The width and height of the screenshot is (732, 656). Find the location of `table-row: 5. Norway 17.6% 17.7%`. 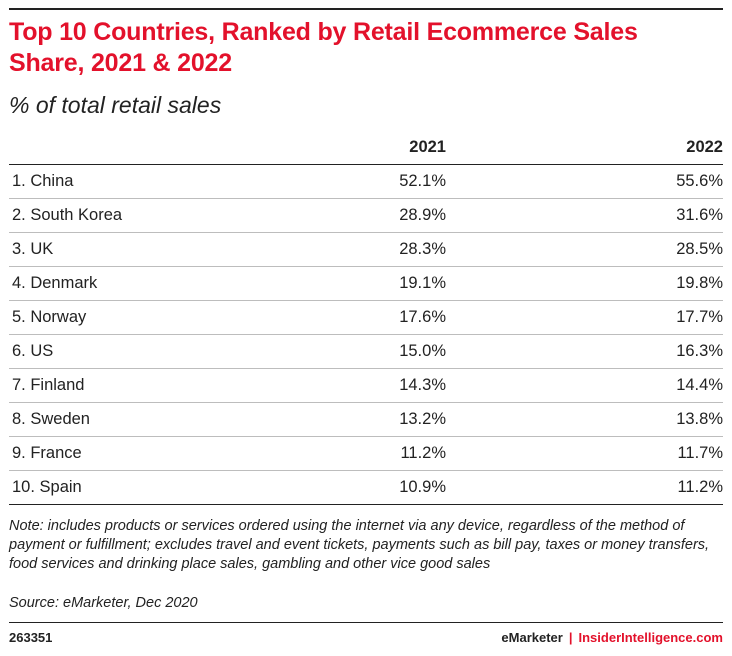

table-row: 5. Norway 17.6% 17.7% is located at coordinates (366, 317).